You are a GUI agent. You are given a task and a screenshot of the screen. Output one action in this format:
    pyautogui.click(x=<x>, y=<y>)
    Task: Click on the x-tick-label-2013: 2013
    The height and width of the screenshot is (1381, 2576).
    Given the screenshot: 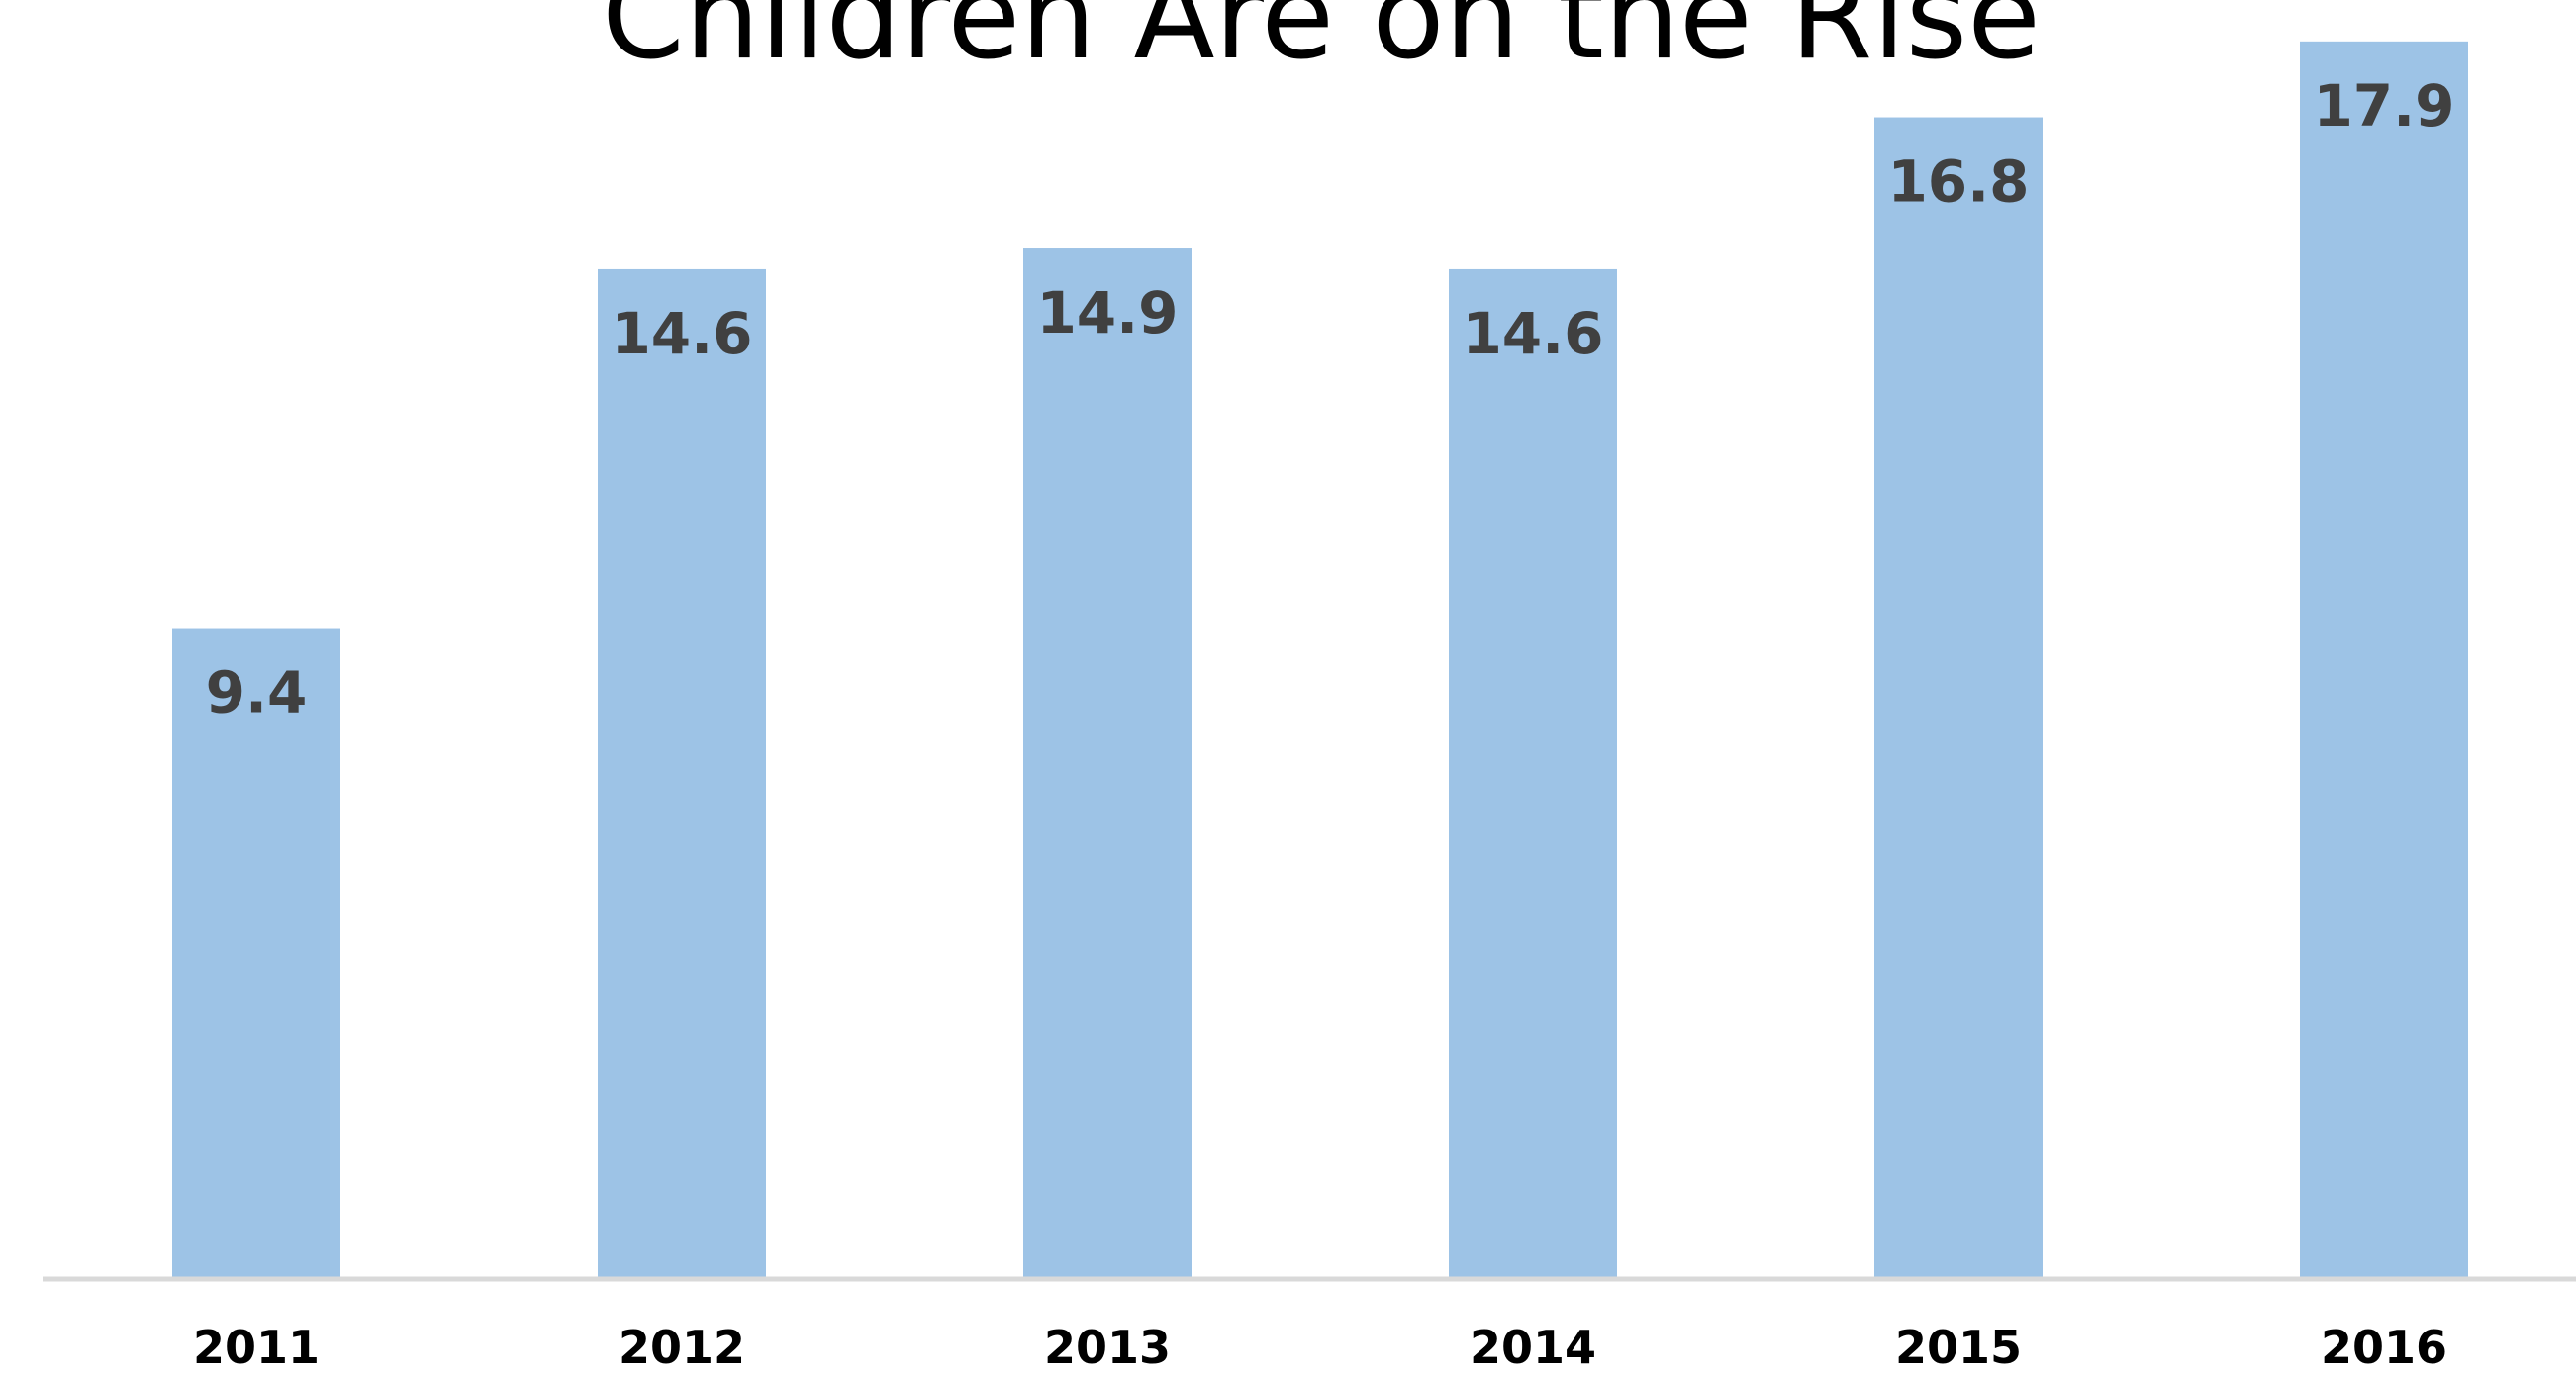 What is the action you would take?
    pyautogui.click(x=1107, y=1347)
    